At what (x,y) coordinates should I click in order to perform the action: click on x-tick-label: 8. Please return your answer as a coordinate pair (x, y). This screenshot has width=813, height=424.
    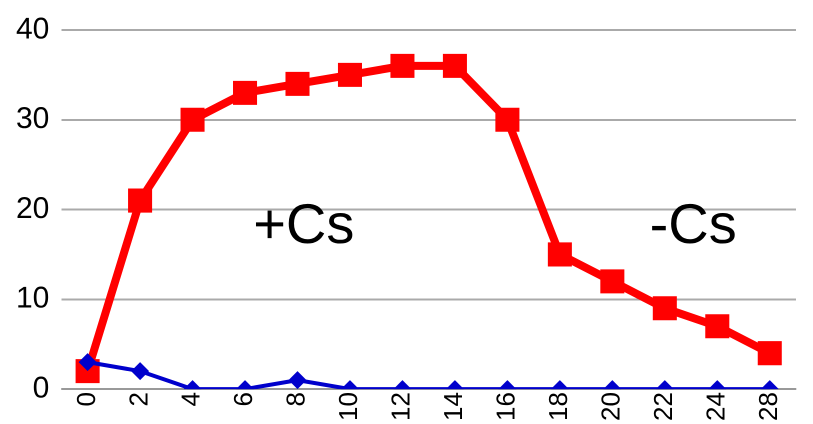
    Looking at the image, I should click on (295, 399).